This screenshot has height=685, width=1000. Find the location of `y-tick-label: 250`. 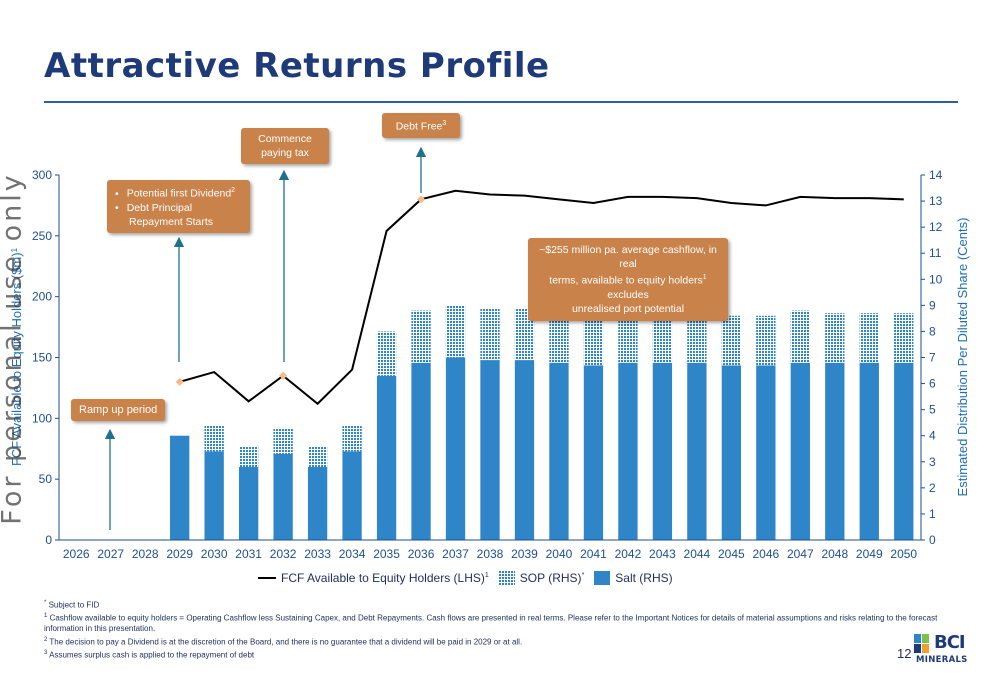

y-tick-label: 250 is located at coordinates (42, 236).